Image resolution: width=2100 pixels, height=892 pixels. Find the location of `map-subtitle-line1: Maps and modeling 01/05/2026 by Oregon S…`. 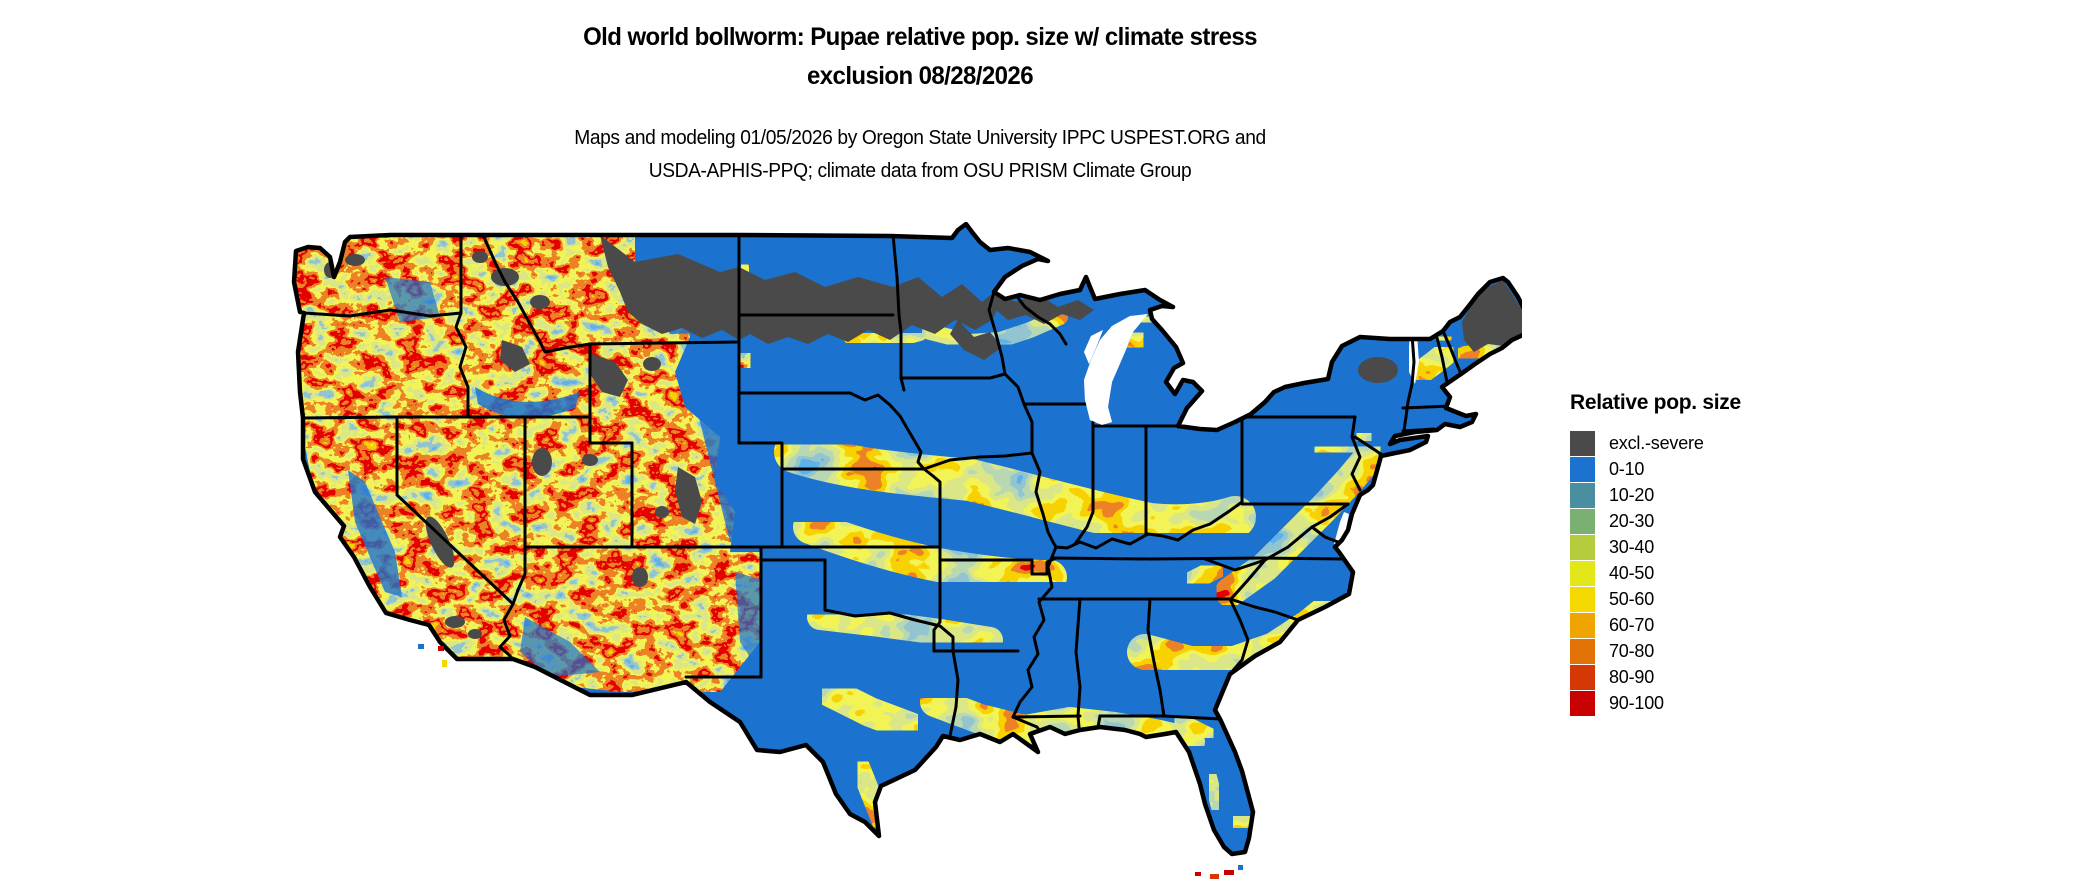

map-subtitle-line1: Maps and modeling 01/05/2026 by Oregon S… is located at coordinates (920, 138).